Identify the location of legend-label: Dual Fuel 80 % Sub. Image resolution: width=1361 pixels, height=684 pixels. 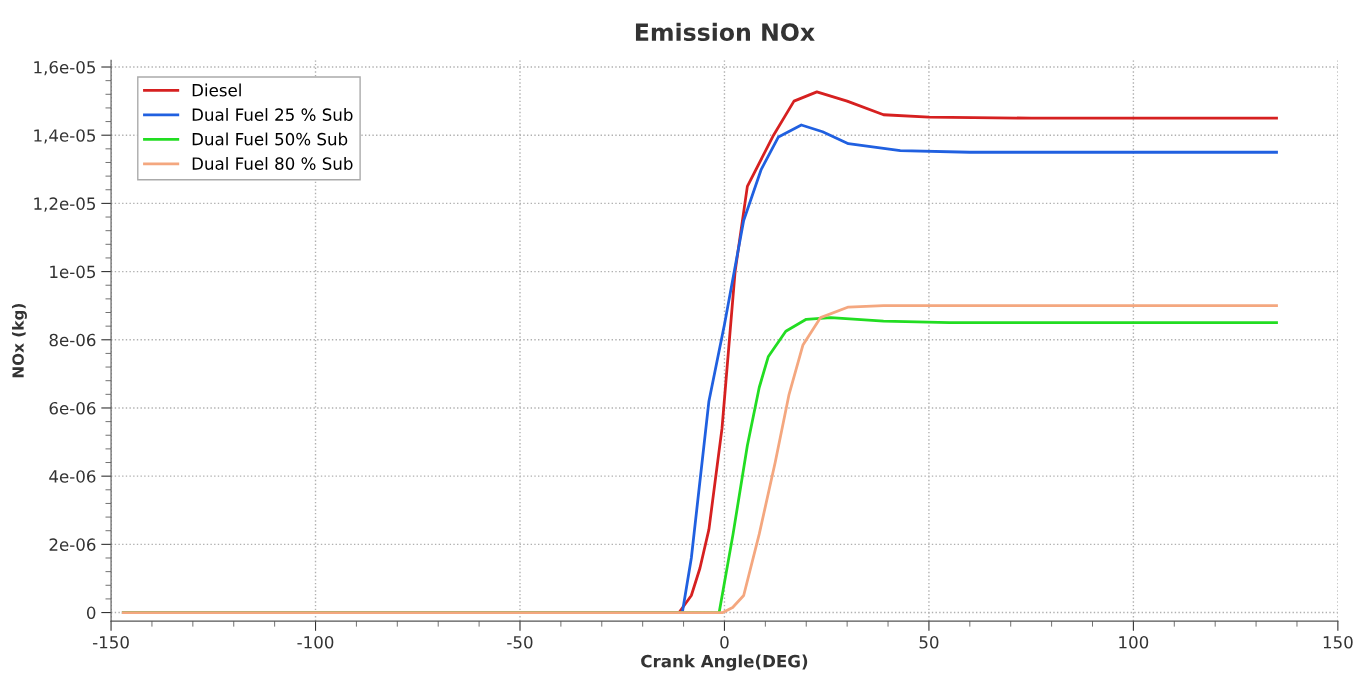
(272, 163).